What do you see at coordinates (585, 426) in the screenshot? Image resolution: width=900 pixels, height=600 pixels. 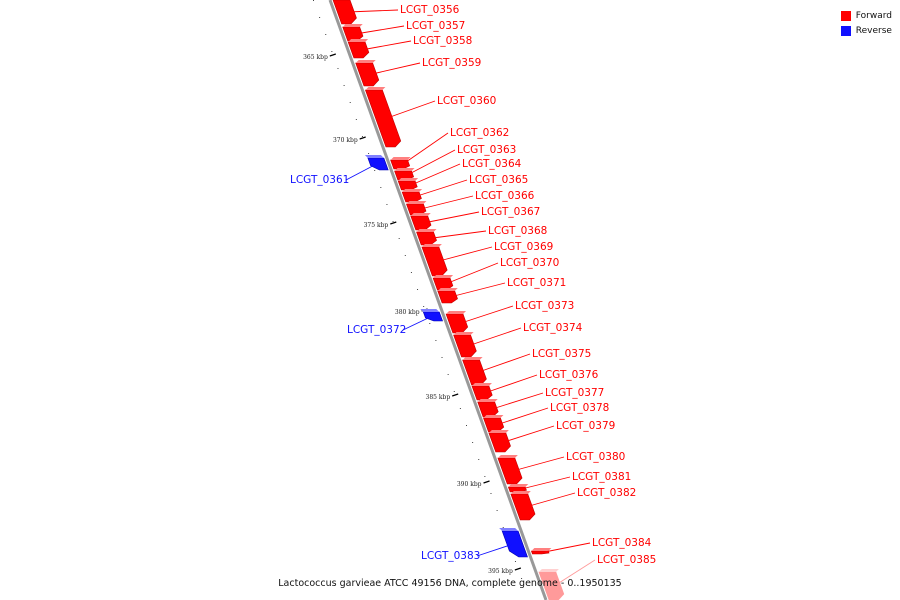 I see `gene-label-LCGT_0379: LCGT_0379` at bounding box center [585, 426].